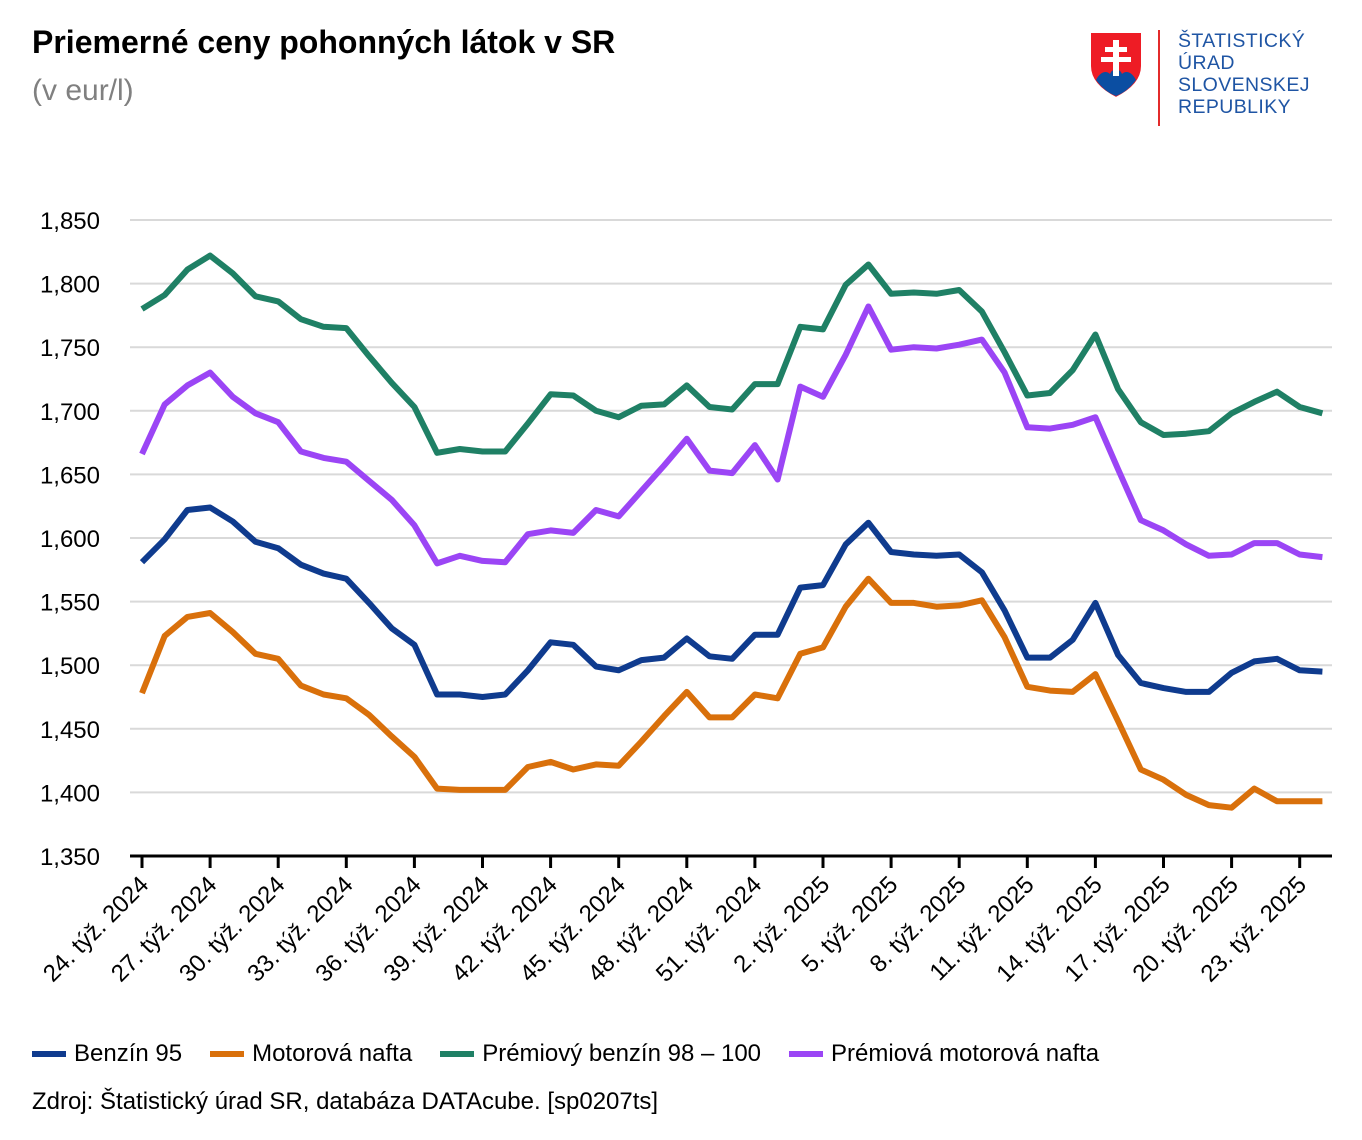 The image size is (1362, 1140). What do you see at coordinates (70, 221) in the screenshot?
I see `y-tick-label: 1,850` at bounding box center [70, 221].